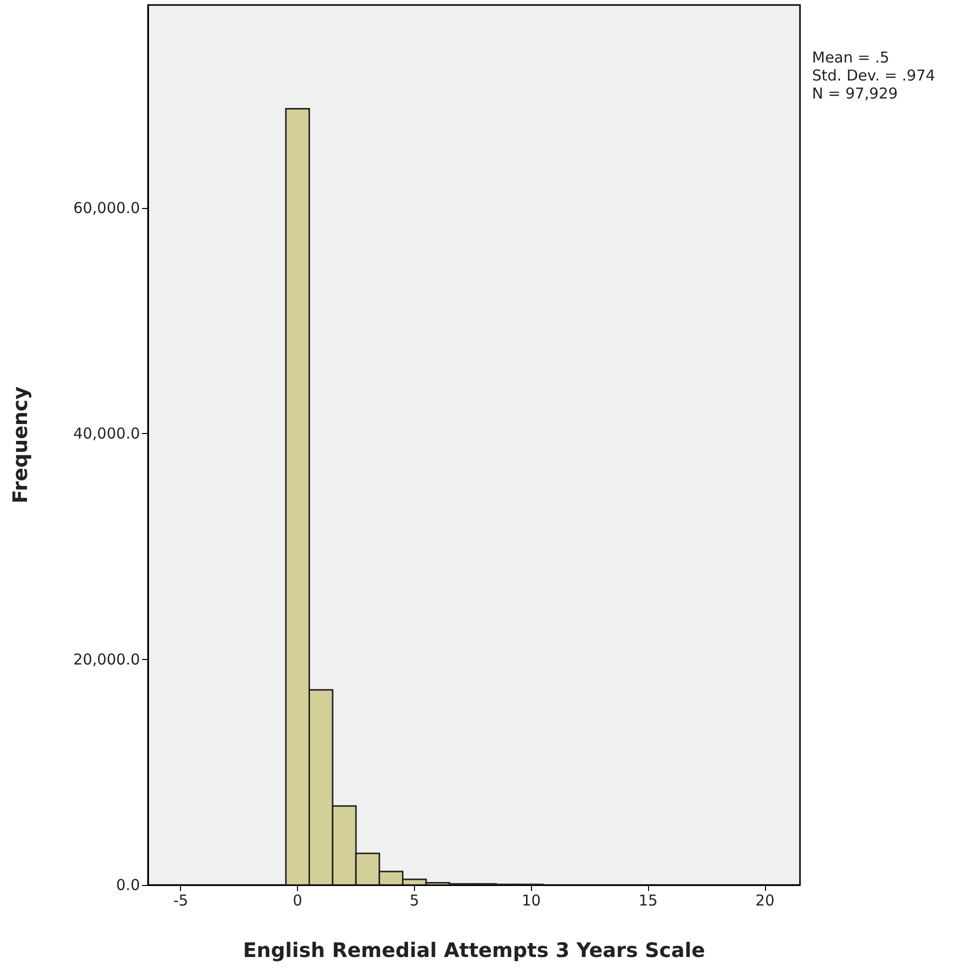 This screenshot has width=969, height=980. What do you see at coordinates (764, 901) in the screenshot?
I see `x-tick-label: 20` at bounding box center [764, 901].